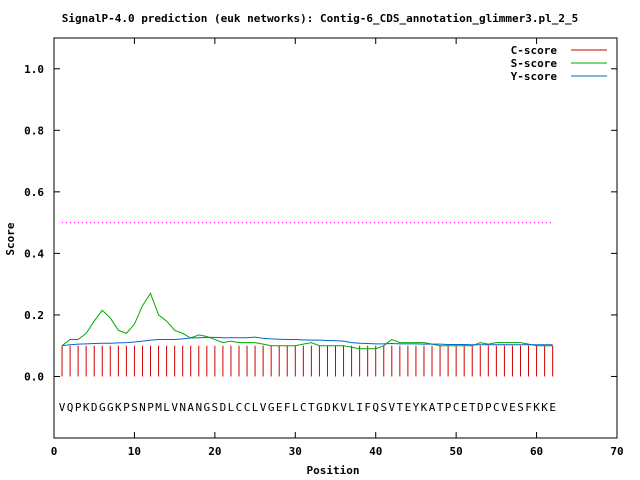 The height and width of the screenshot is (480, 640). I want to click on x-tick-label: 70, so click(616, 451).